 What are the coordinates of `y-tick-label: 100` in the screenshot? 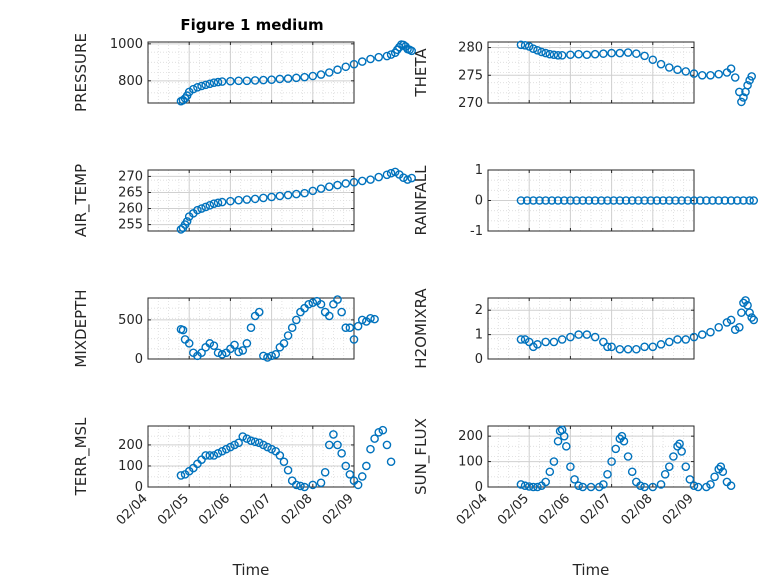 It's located at (470, 462).